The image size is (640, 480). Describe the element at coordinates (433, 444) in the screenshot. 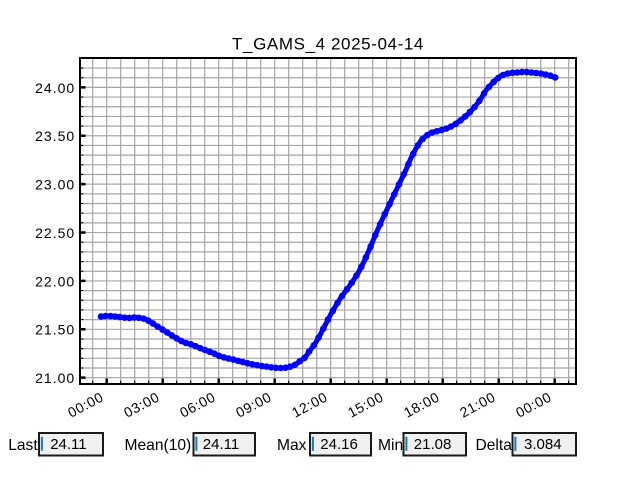

I see `svg-text: 21.08` at that location.